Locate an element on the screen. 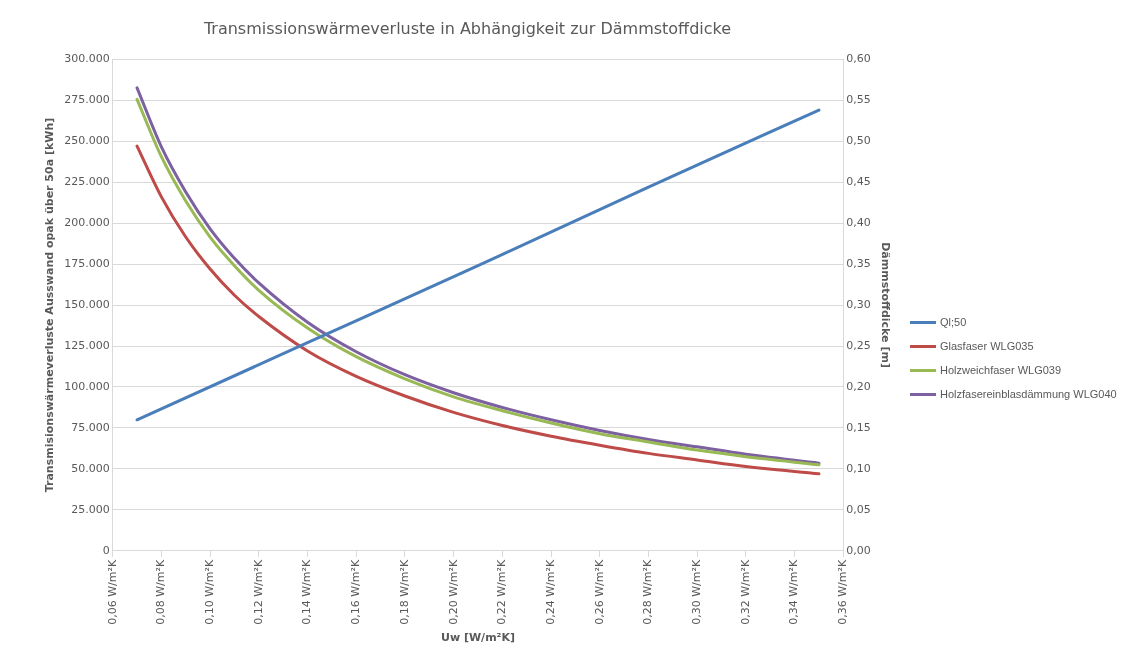 This screenshot has height=669, width=1137. x-tick-label: 0,10 W/m²K is located at coordinates (209, 592).